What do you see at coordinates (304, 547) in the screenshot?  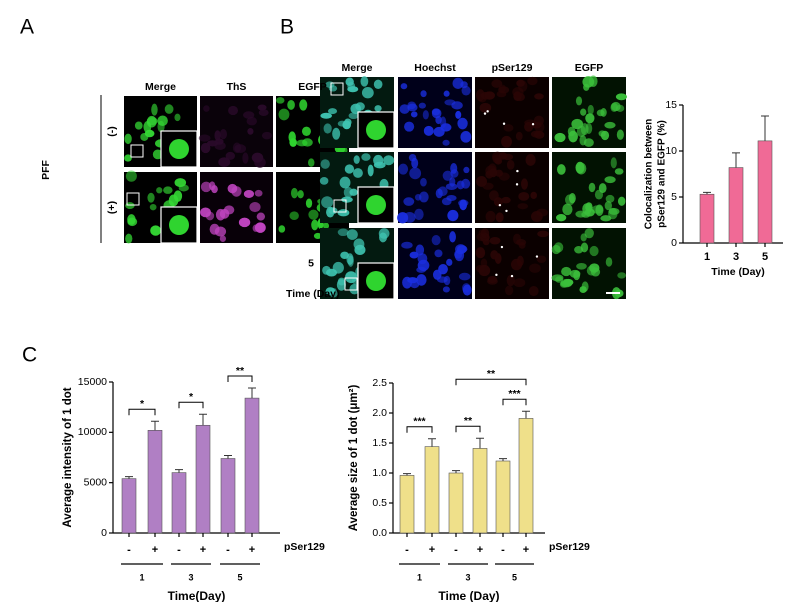 I see `category-label: pSer129` at bounding box center [304, 547].